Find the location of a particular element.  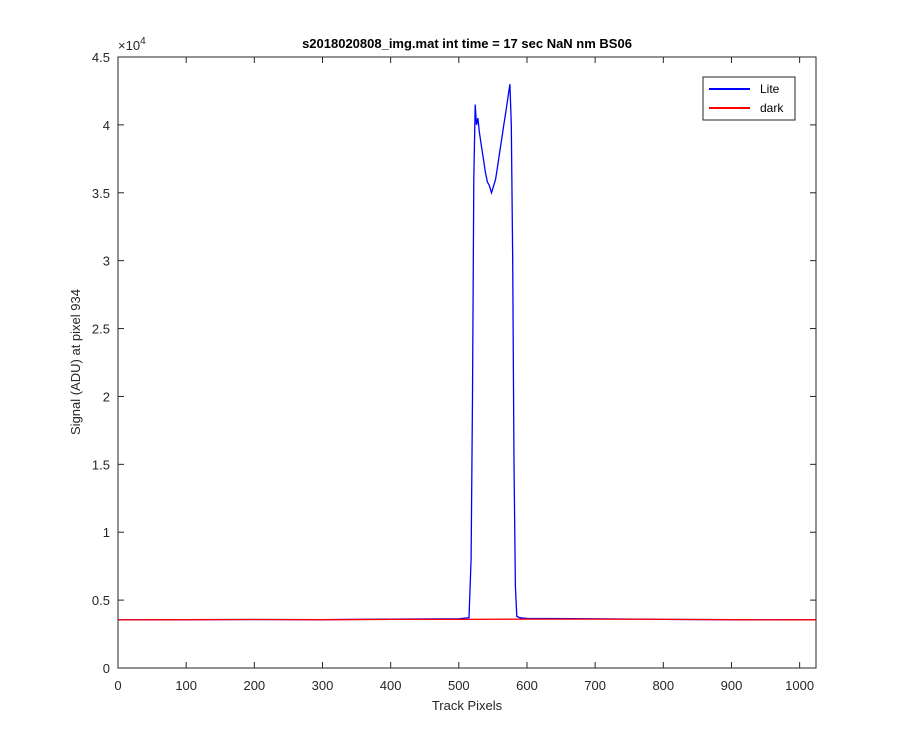

y-axis-label: Signal (ADU) at pixel 934 is located at coordinates (75, 362).